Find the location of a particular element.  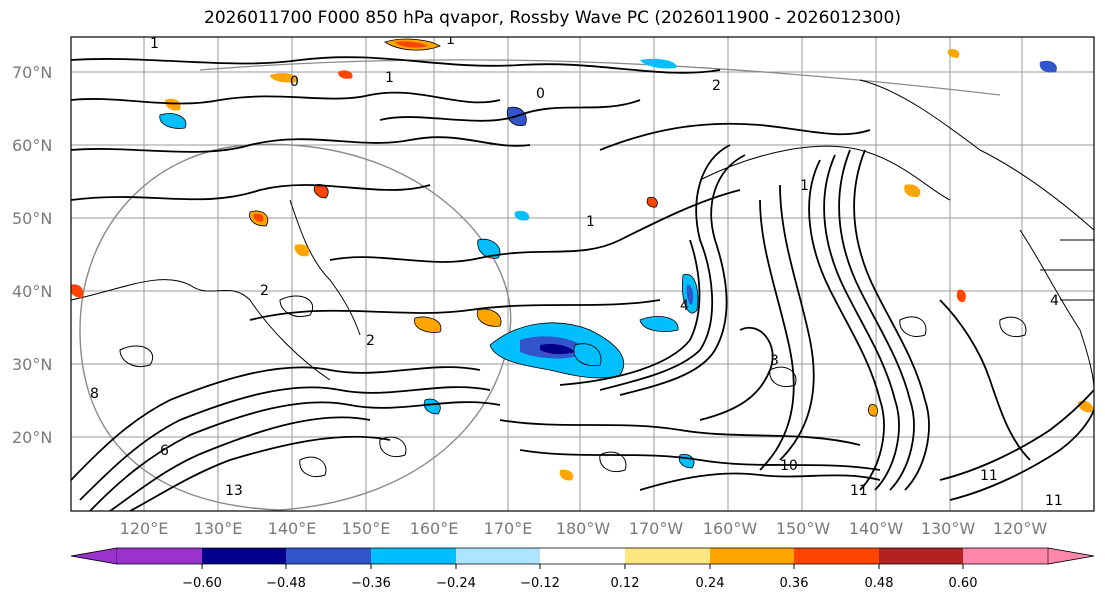

colorbar-tick-label: 0.24 is located at coordinates (710, 583).